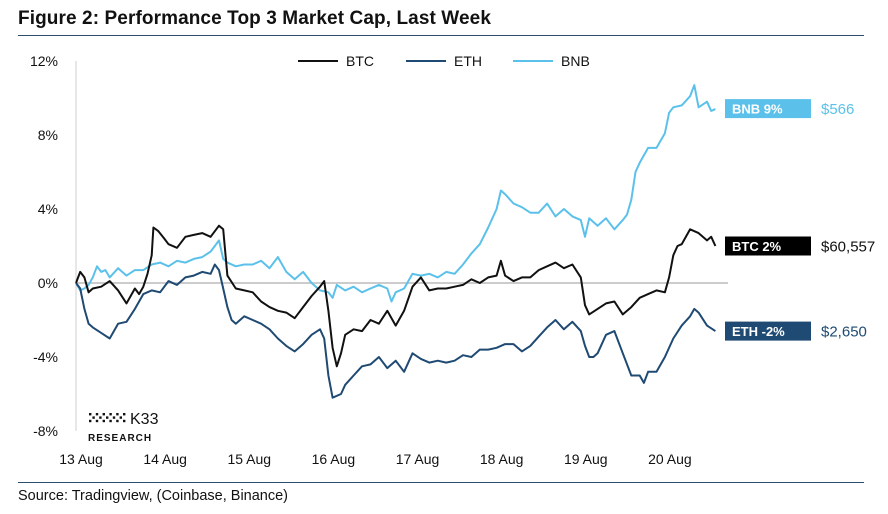  I want to click on legend-label: ETH, so click(468, 61).